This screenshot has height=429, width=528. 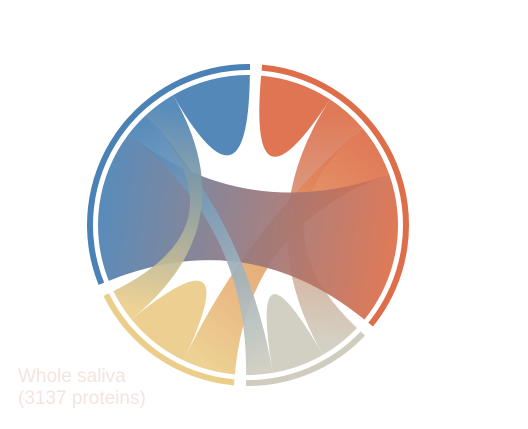 I want to click on whole-saliva-label: Whole saliva (3137 proteins), so click(x=82, y=388).